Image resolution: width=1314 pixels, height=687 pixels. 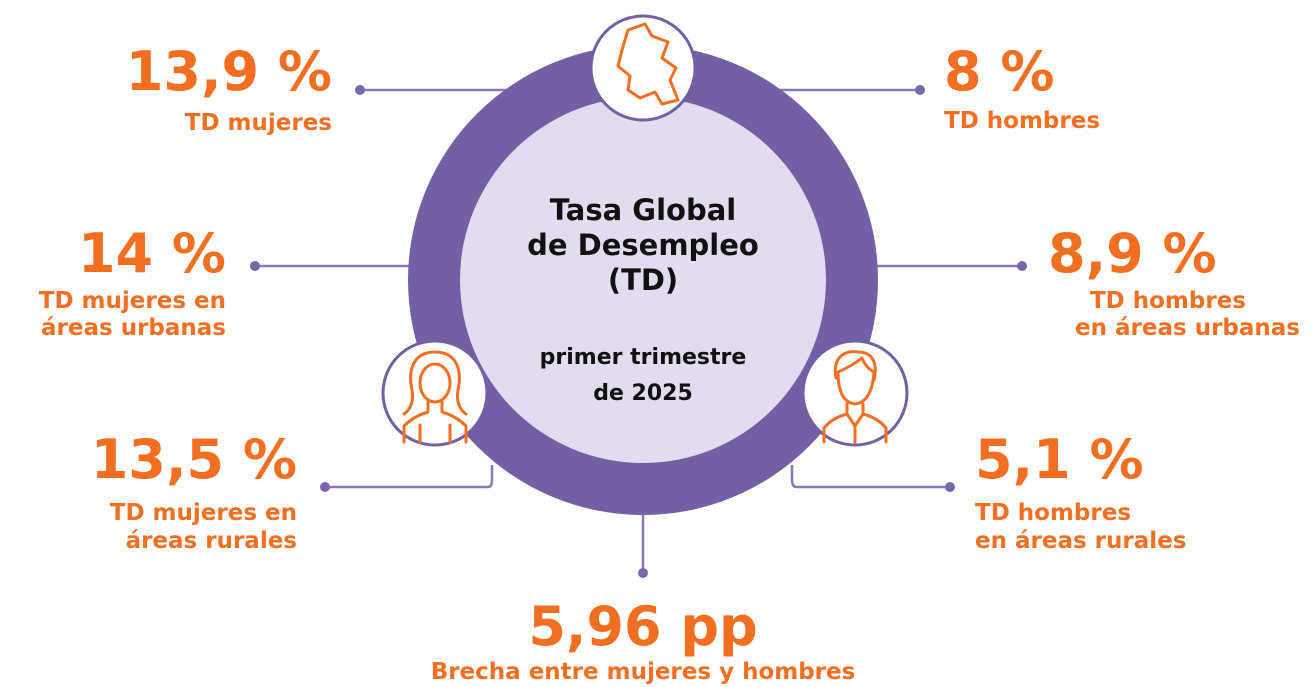 What do you see at coordinates (643, 245) in the screenshot?
I see `center-title: de Desempleo` at bounding box center [643, 245].